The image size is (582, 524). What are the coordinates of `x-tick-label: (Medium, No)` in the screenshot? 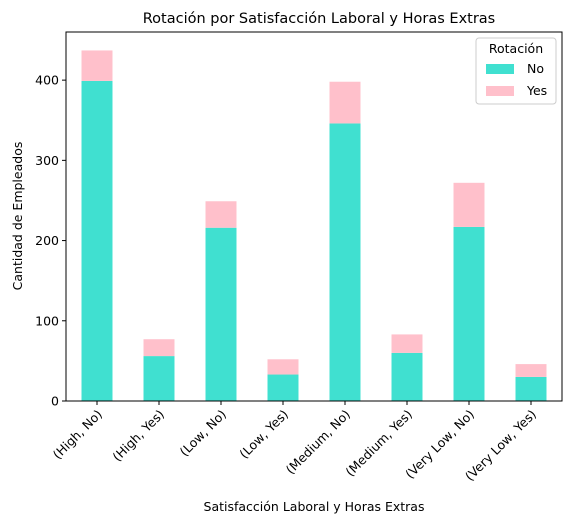 It's located at (318, 442).